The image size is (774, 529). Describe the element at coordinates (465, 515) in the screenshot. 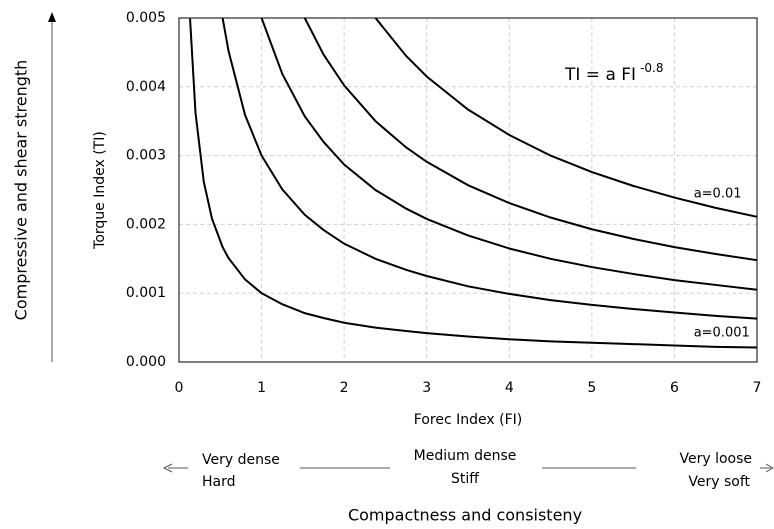

I see `outer-x-label: Compactness and consisteny` at that location.